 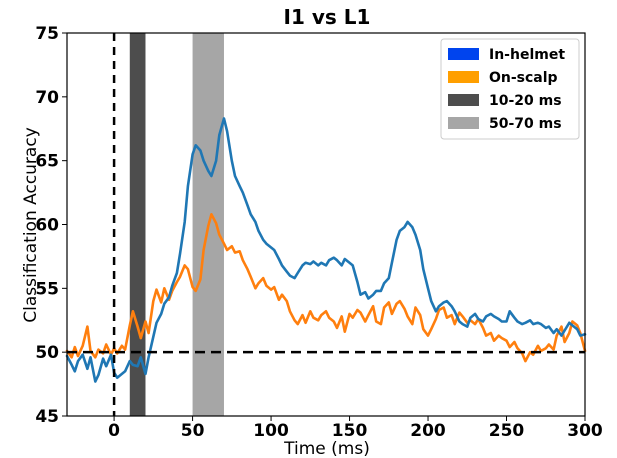 What do you see at coordinates (47, 289) in the screenshot?
I see `y-tick-label-2: 55` at bounding box center [47, 289].